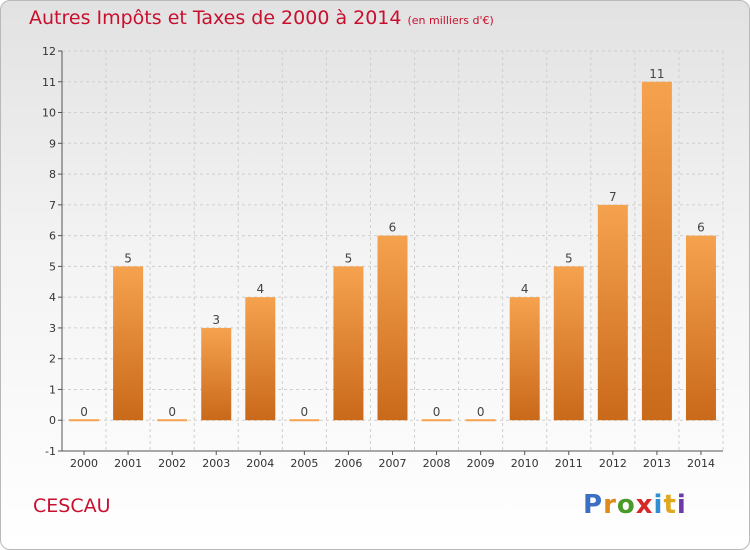 This screenshot has height=550, width=750. I want to click on value-label-2002: 0, so click(172, 412).